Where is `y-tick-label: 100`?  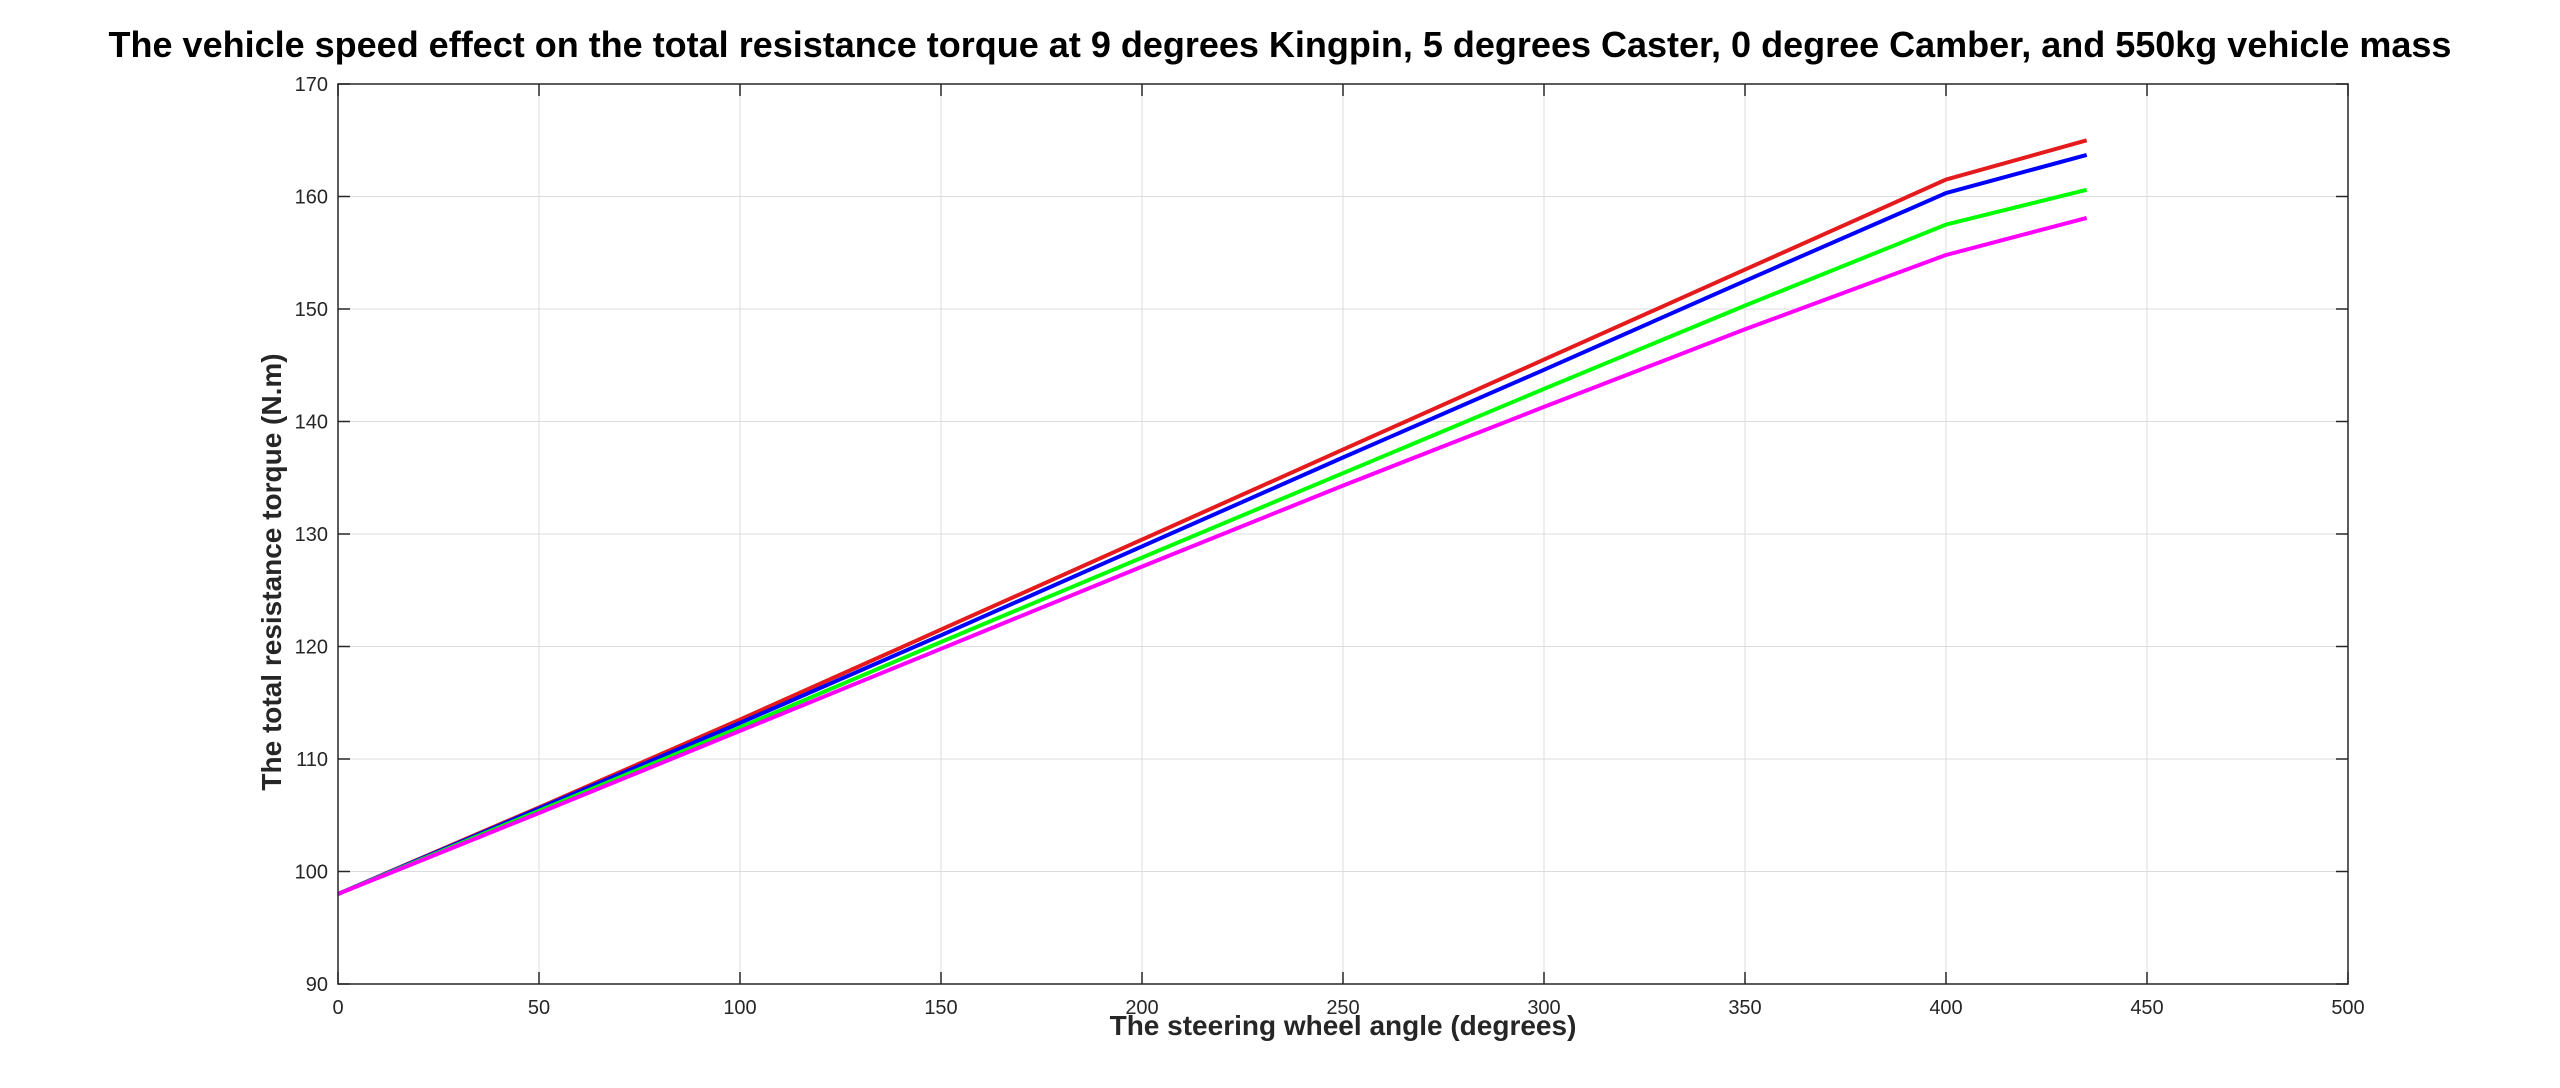 y-tick-label: 100 is located at coordinates (311, 873).